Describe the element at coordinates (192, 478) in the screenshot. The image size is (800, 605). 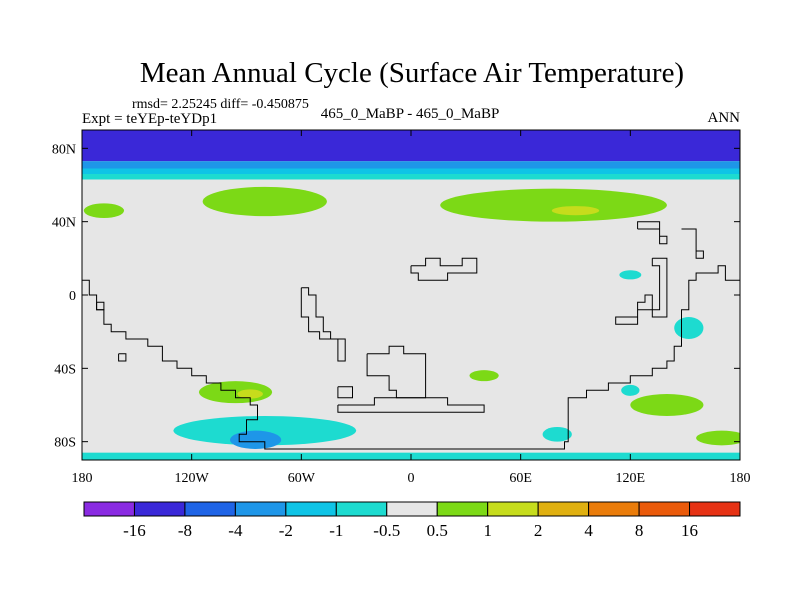
I see `x-tick-label: 120W` at that location.